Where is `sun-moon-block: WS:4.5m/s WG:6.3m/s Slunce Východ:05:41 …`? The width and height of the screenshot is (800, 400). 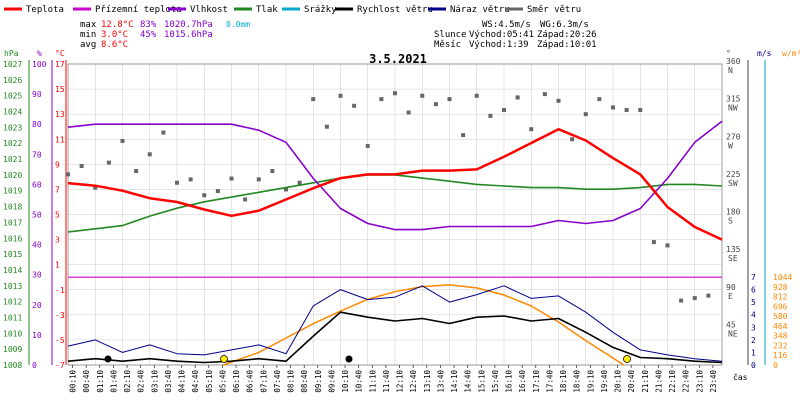 sun-moon-block: WS:4.5m/s WG:6.3m/s Slunce Východ:05:41 … is located at coordinates (515, 35).